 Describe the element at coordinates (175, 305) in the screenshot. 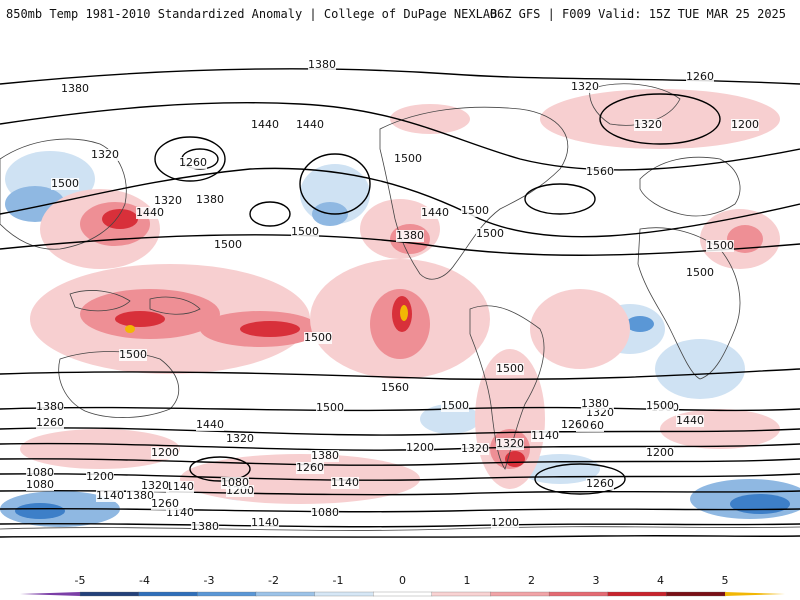

I see `coastline-islands` at that location.